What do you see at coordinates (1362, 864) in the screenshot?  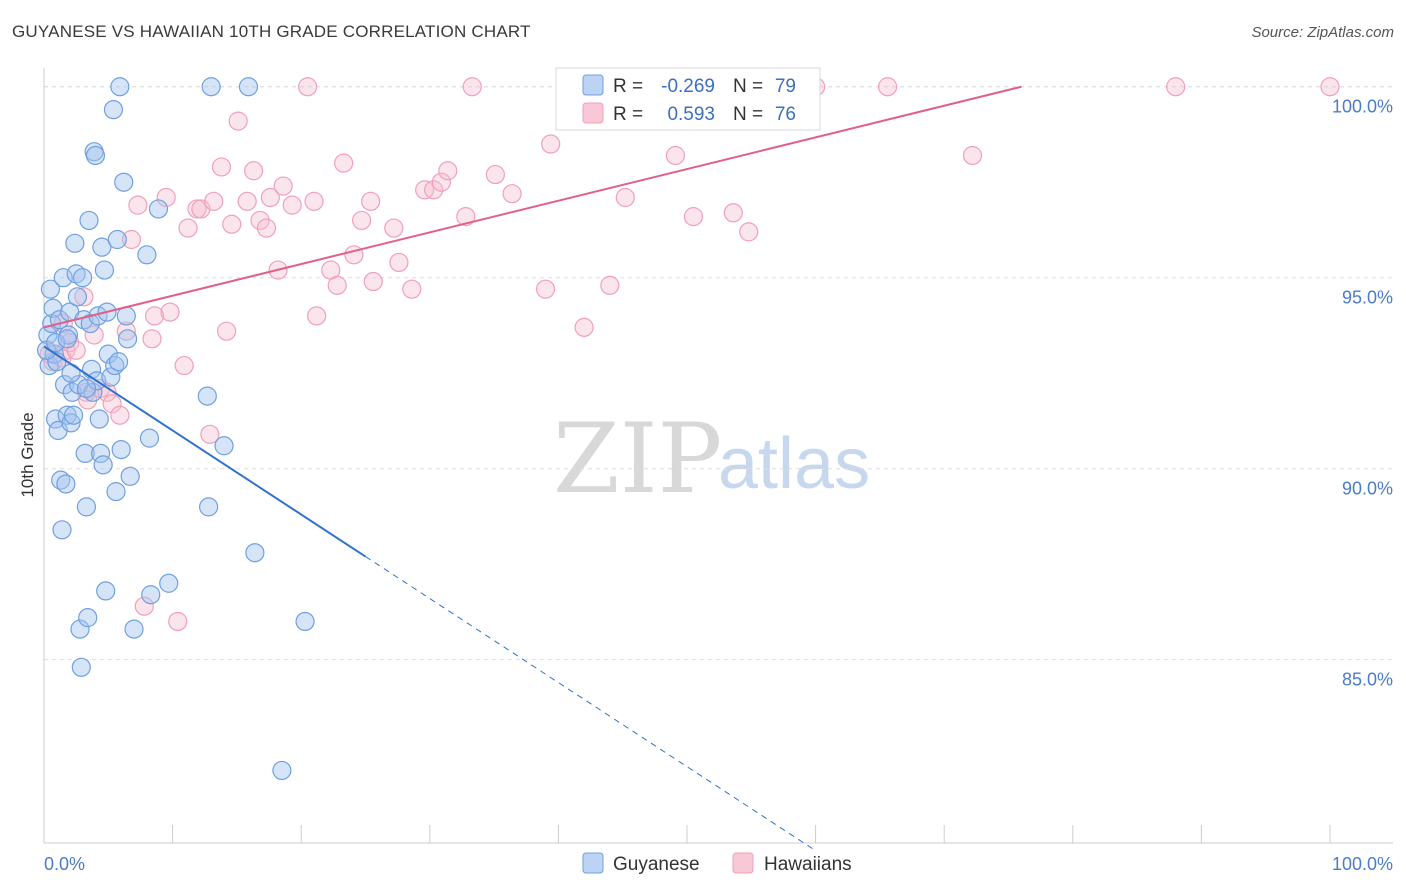 I see `x-tick-label-max: 100.0%` at bounding box center [1362, 864].